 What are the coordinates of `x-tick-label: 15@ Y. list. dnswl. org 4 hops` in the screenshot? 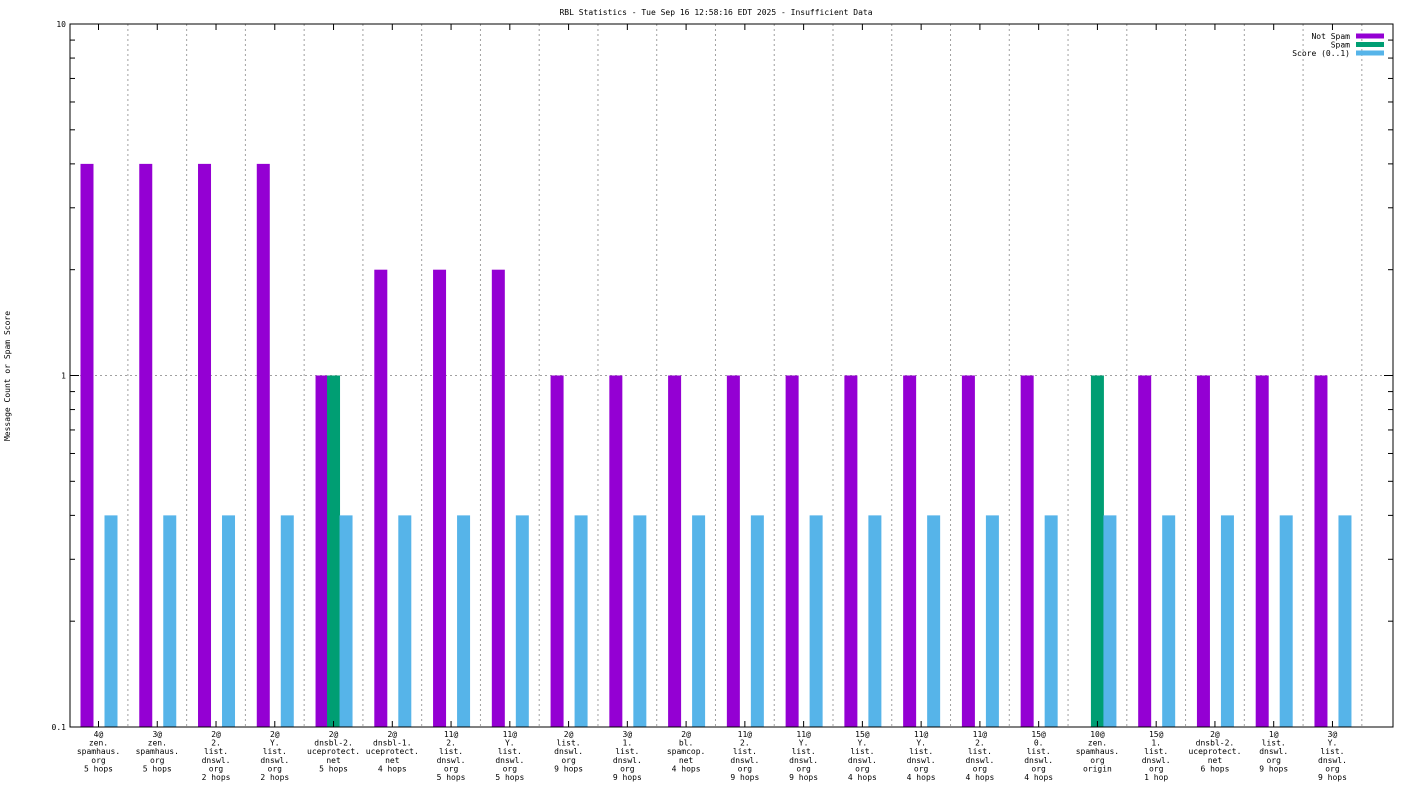 It's located at (862, 756).